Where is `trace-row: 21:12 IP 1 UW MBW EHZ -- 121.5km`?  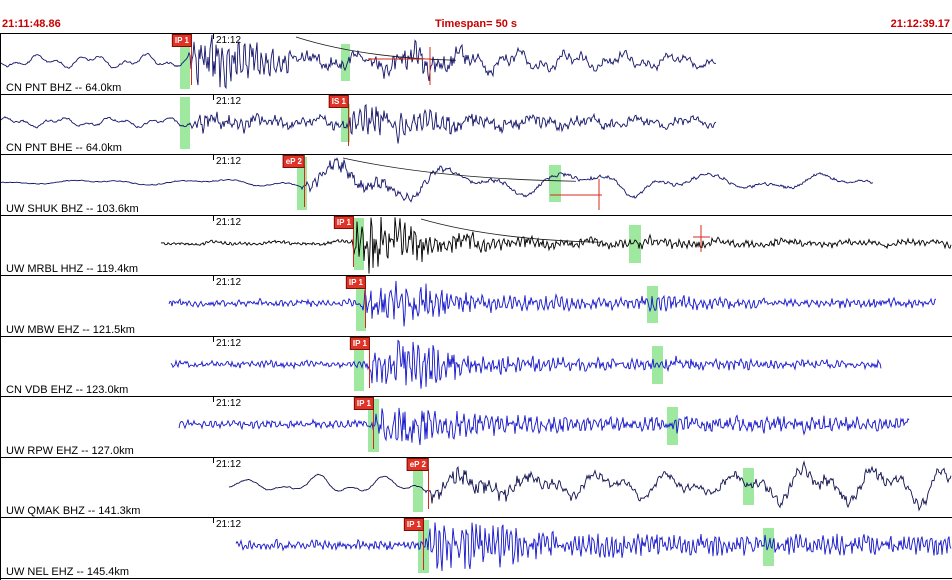 trace-row: 21:12 IP 1 UW MBW EHZ -- 121.5km is located at coordinates (476, 306).